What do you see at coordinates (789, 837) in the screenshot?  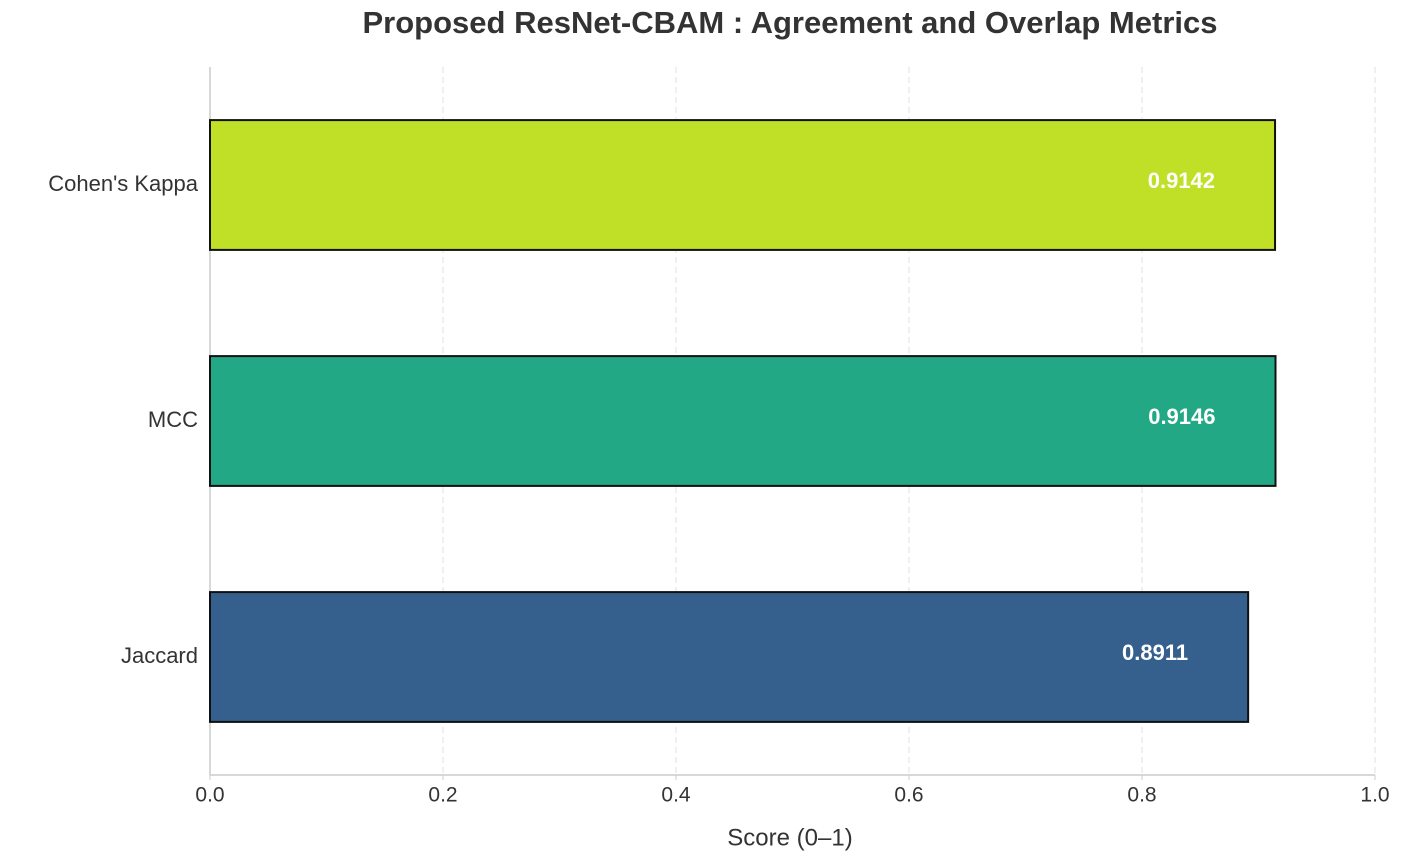 I see `x-axis-label: Score (0–1)` at bounding box center [789, 837].